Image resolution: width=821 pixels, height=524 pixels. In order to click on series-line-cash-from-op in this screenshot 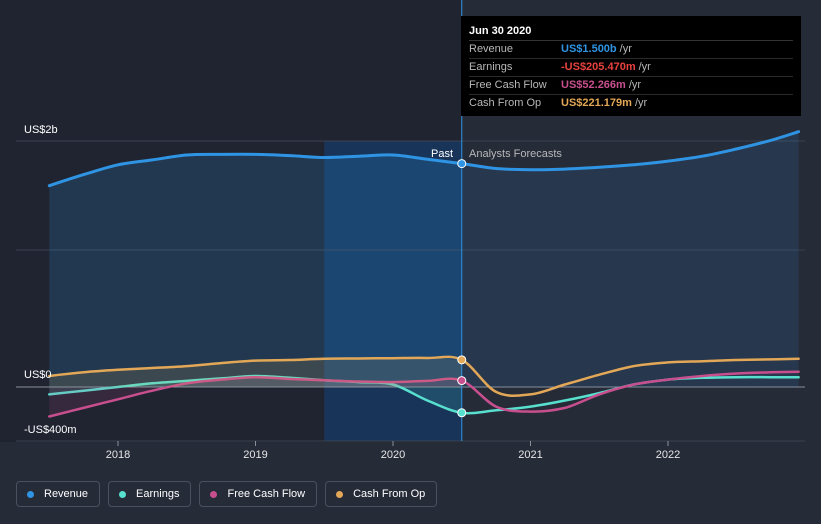, I will do `click(424, 376)`.